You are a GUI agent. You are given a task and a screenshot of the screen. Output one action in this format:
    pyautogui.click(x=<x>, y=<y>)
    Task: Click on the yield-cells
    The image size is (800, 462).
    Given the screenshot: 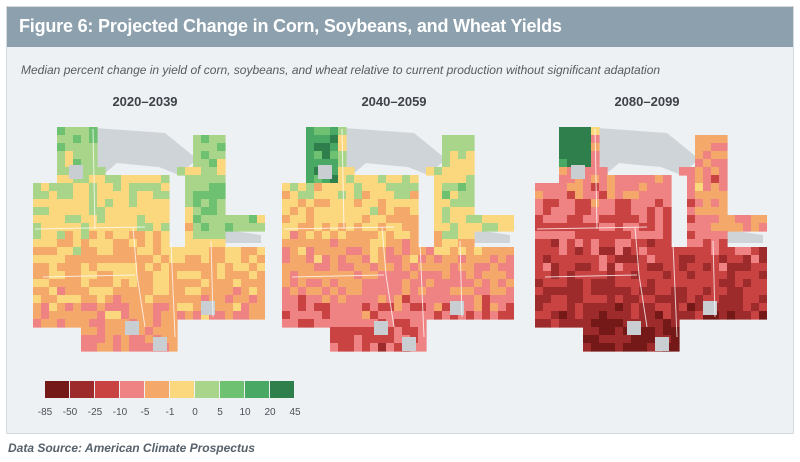 What is the action you would take?
    pyautogui.click(x=651, y=239)
    